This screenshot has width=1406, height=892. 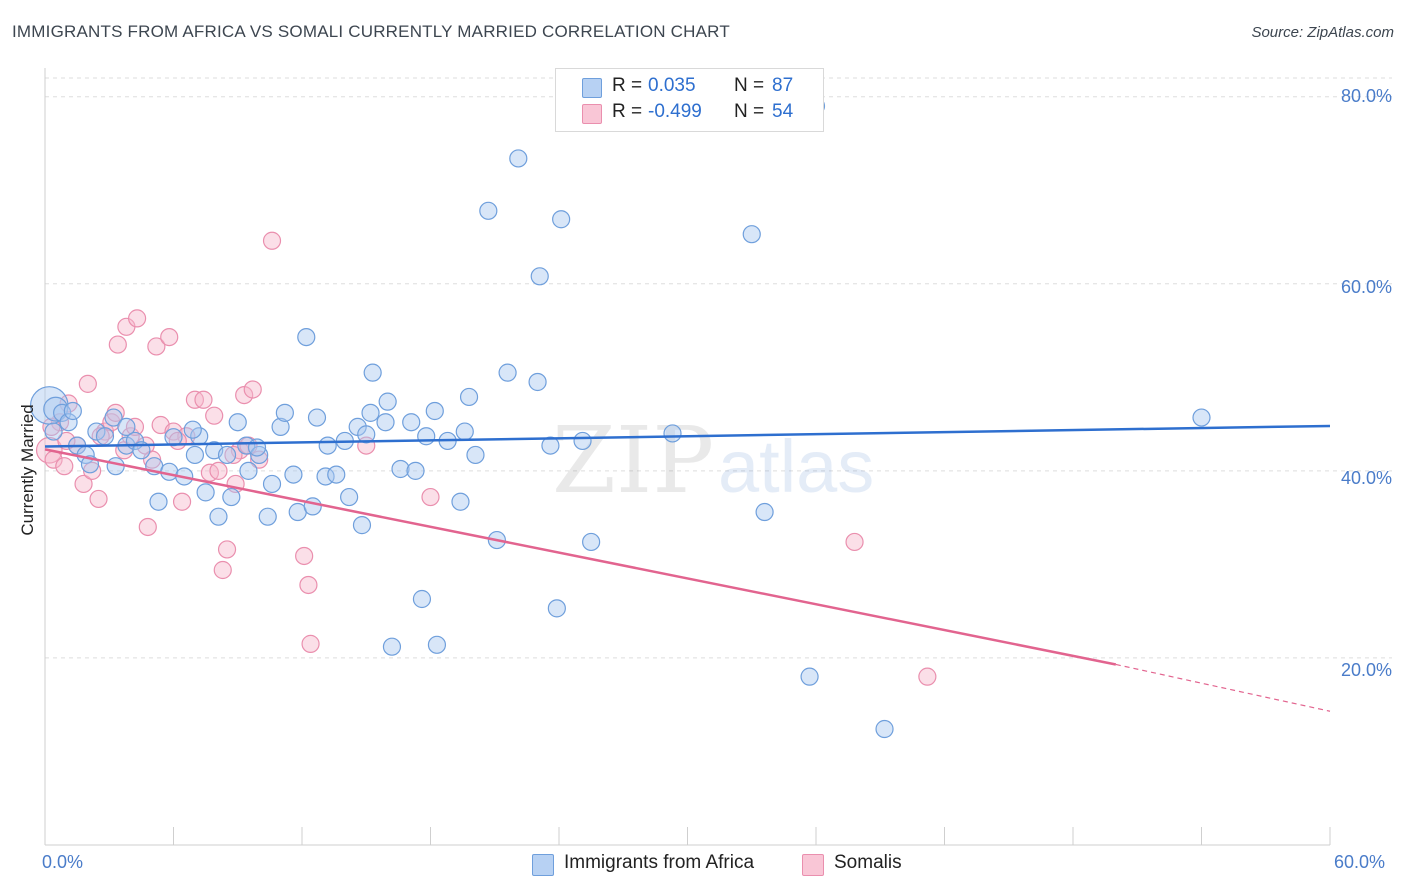 What do you see at coordinates (1366, 670) in the screenshot?
I see `y-tick-label: 20.0%` at bounding box center [1366, 670].